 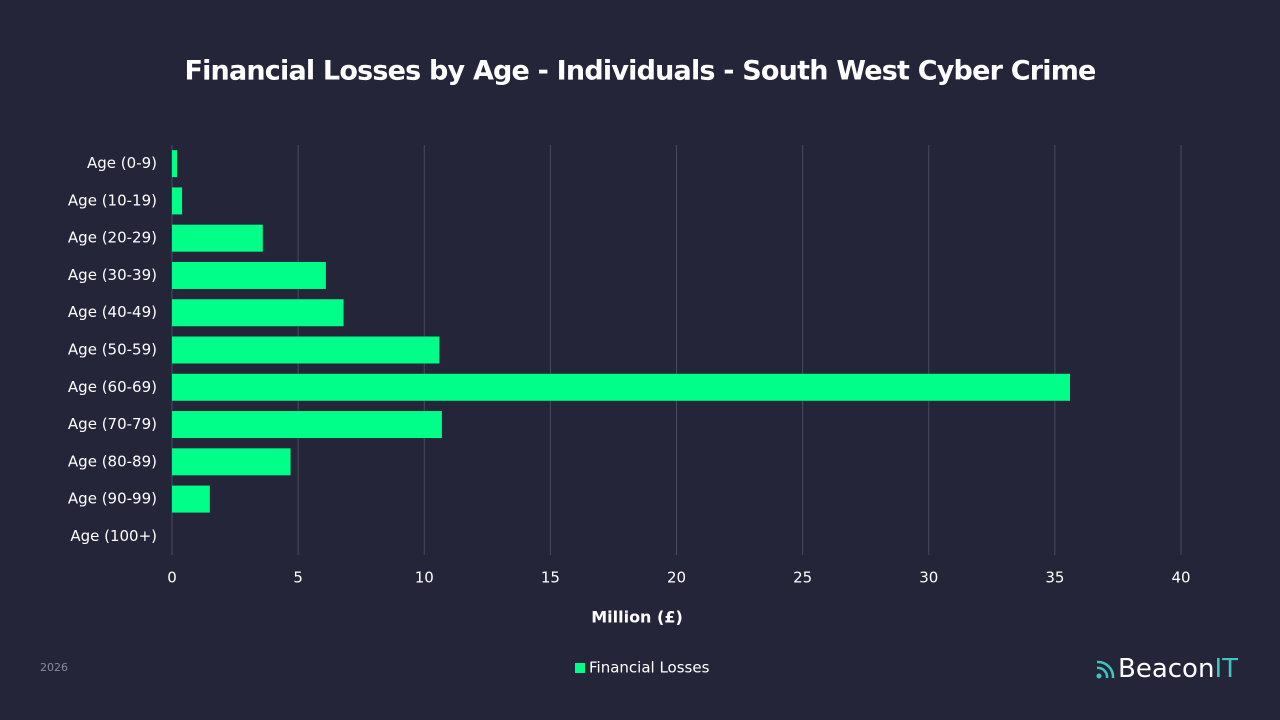 What do you see at coordinates (1180, 578) in the screenshot?
I see `x-tick-label: 40` at bounding box center [1180, 578].